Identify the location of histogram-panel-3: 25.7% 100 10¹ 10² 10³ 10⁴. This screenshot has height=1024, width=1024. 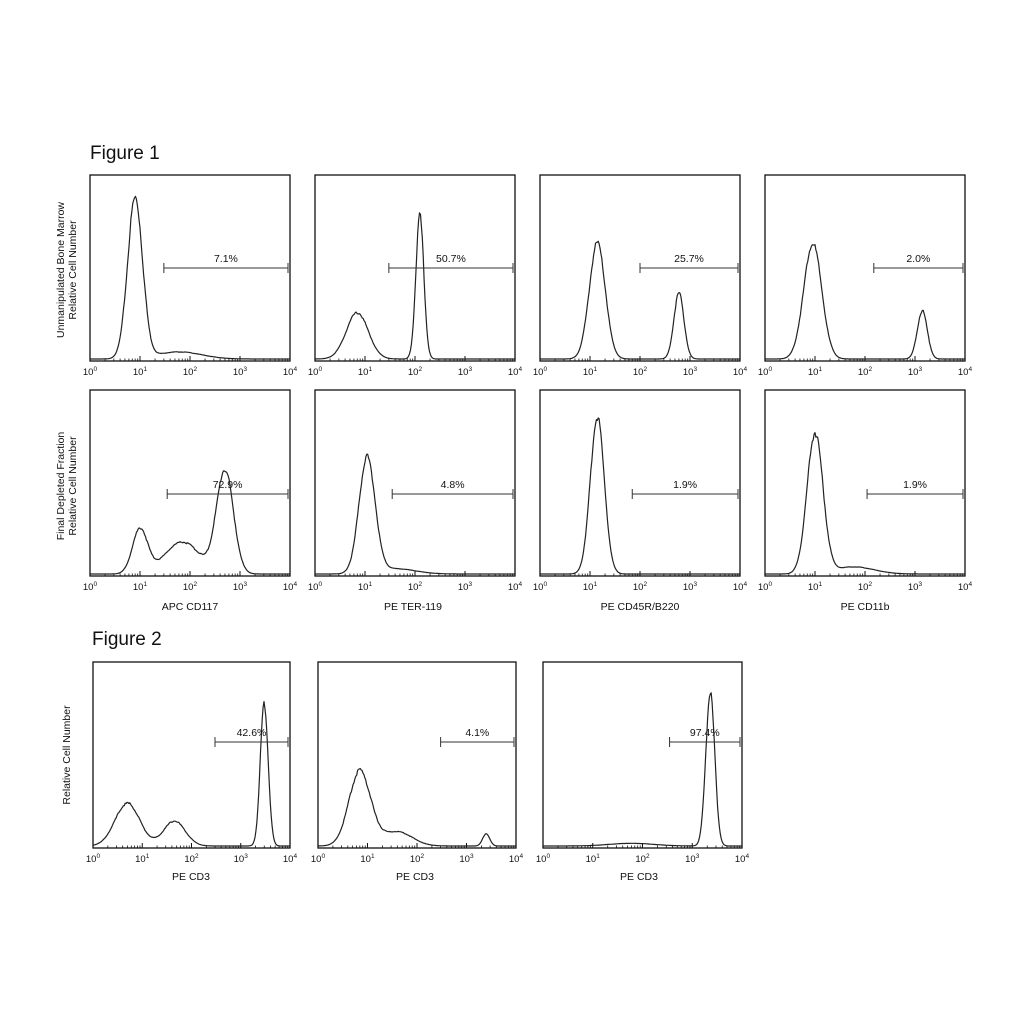
(640, 276).